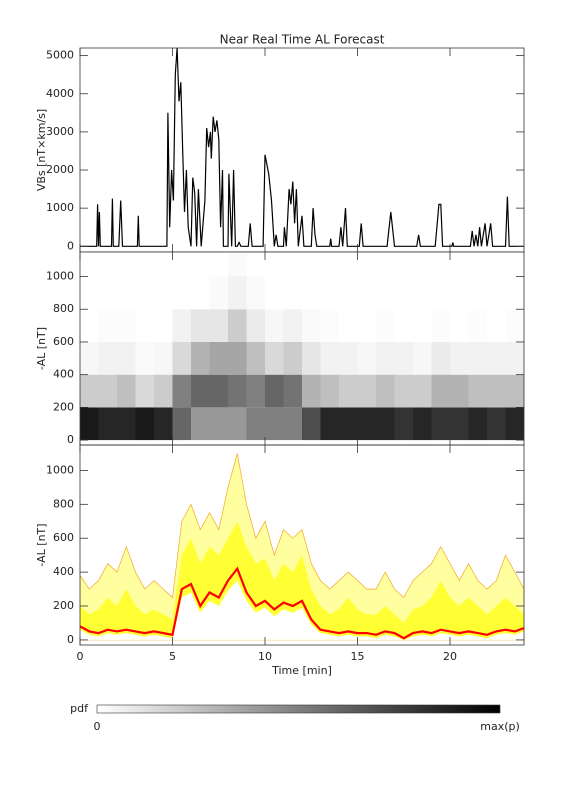  I want to click on y-tick-label: 400, so click(63, 571).